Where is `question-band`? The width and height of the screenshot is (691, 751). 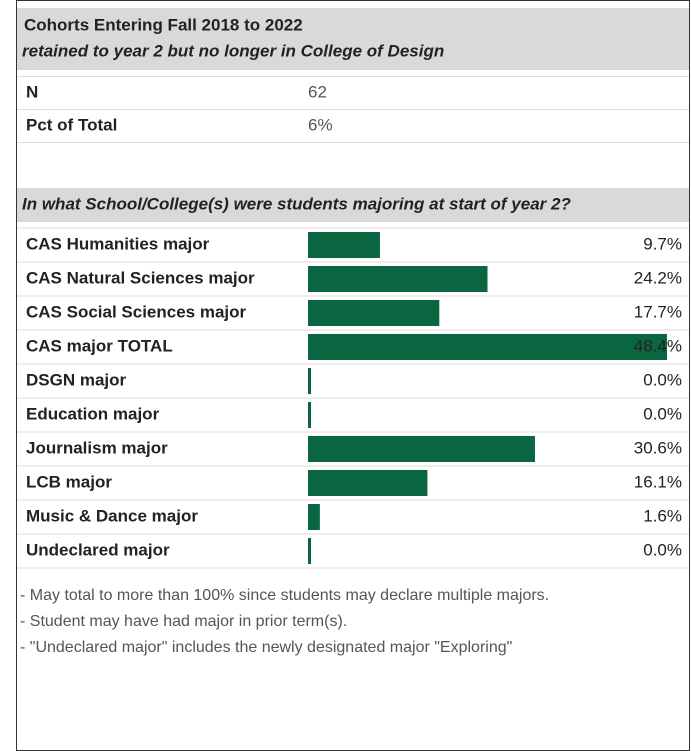
question-band is located at coordinates (353, 205).